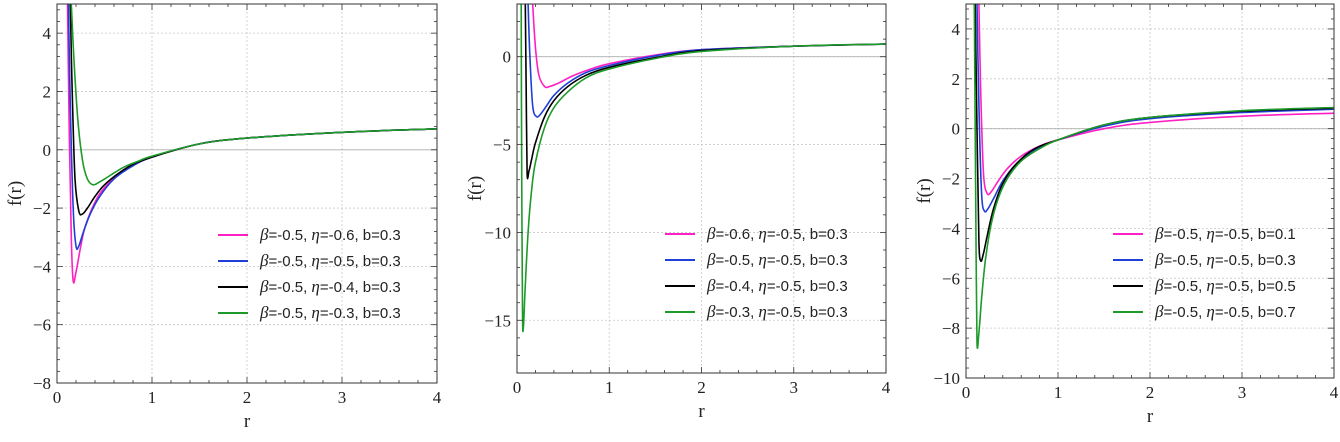 The height and width of the screenshot is (442, 1340). What do you see at coordinates (777, 311) in the screenshot?
I see `legend-label: β=-0.3, η=-0.5, b=0.3` at bounding box center [777, 311].